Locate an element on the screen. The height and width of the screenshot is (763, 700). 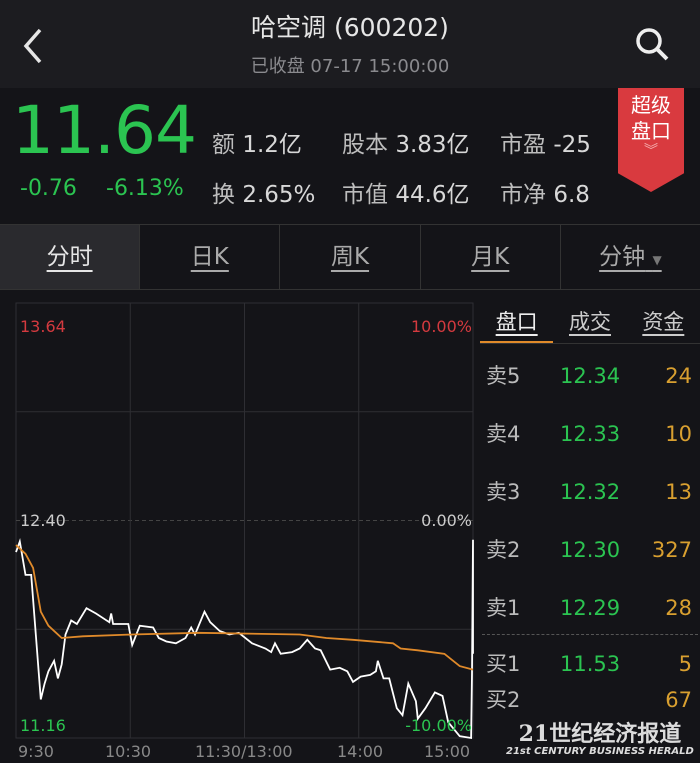
level-volume: 28 is located at coordinates (678, 608).